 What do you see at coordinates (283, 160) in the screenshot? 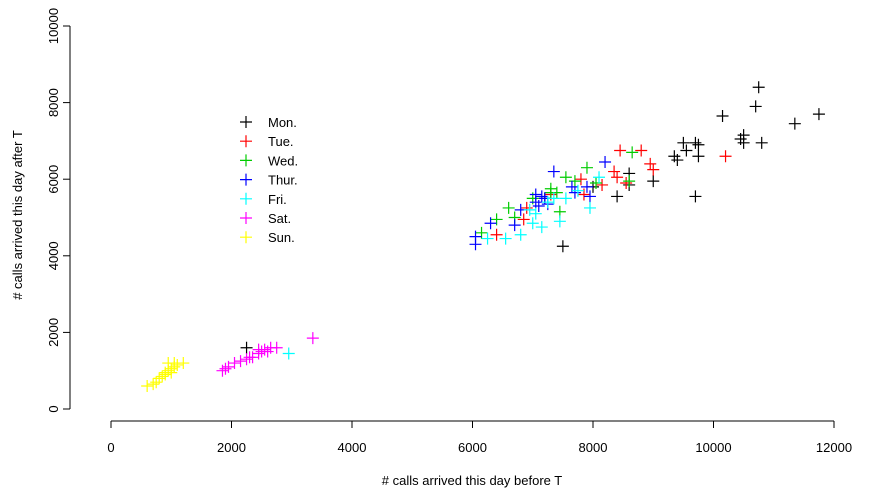
I see `legend-label: Wed.` at bounding box center [283, 160].